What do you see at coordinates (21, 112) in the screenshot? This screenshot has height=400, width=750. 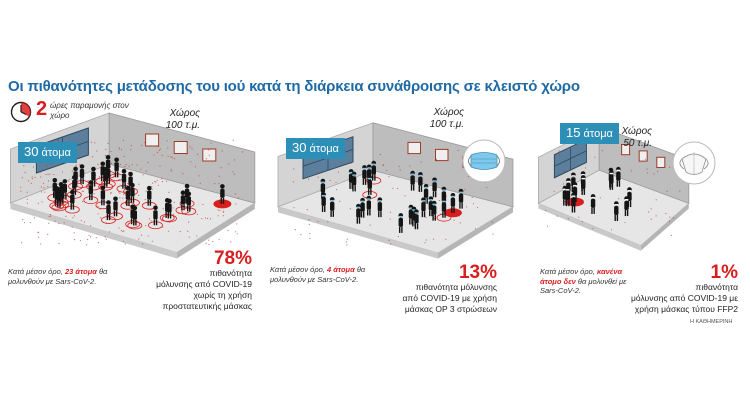 I see `clock-icon` at bounding box center [21, 112].